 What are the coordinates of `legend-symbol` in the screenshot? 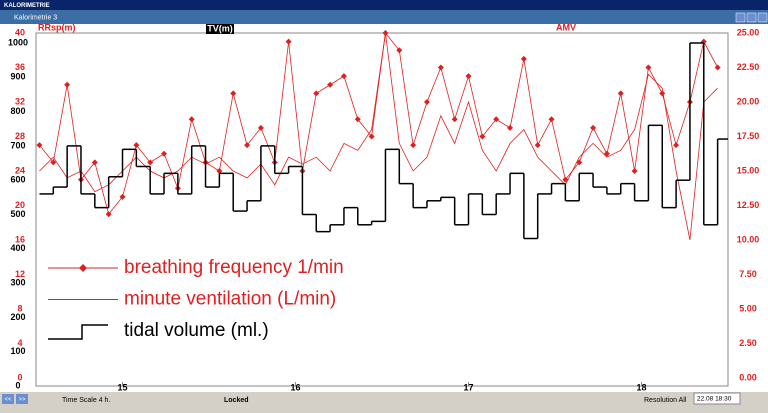 It's located at (78, 332).